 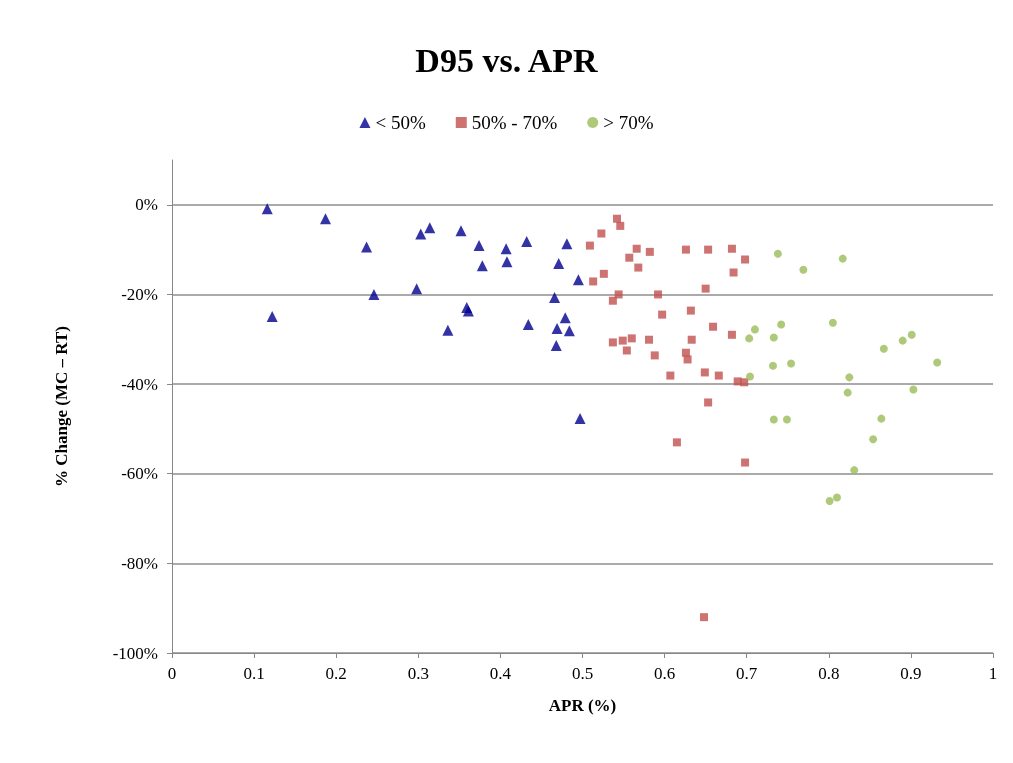 I want to click on chart-title: D95 vs. APR, so click(x=507, y=60).